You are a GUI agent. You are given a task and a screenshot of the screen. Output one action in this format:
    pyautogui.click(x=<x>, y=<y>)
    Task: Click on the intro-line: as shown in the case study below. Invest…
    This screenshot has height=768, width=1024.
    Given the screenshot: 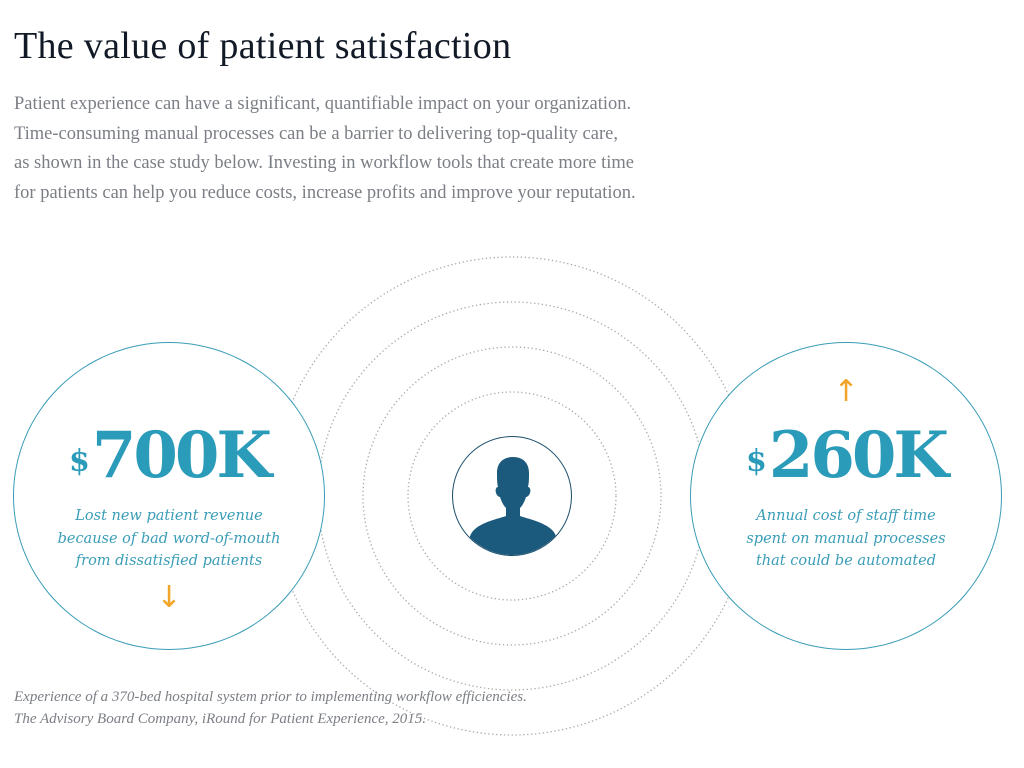 What is the action you would take?
    pyautogui.click(x=324, y=163)
    